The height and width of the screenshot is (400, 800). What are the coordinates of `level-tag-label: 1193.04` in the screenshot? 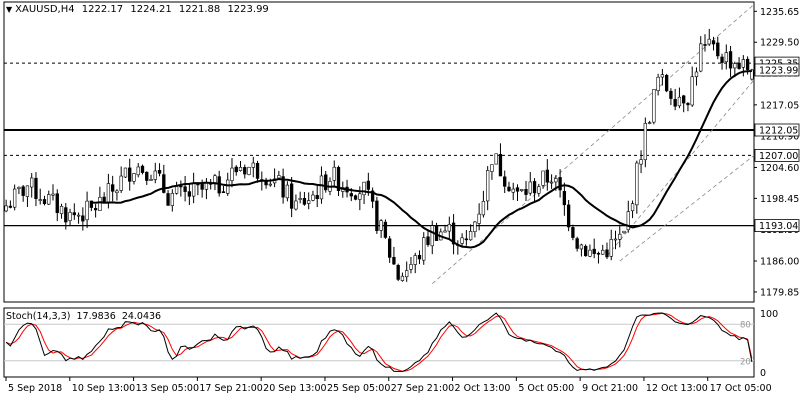 It's located at (778, 226).